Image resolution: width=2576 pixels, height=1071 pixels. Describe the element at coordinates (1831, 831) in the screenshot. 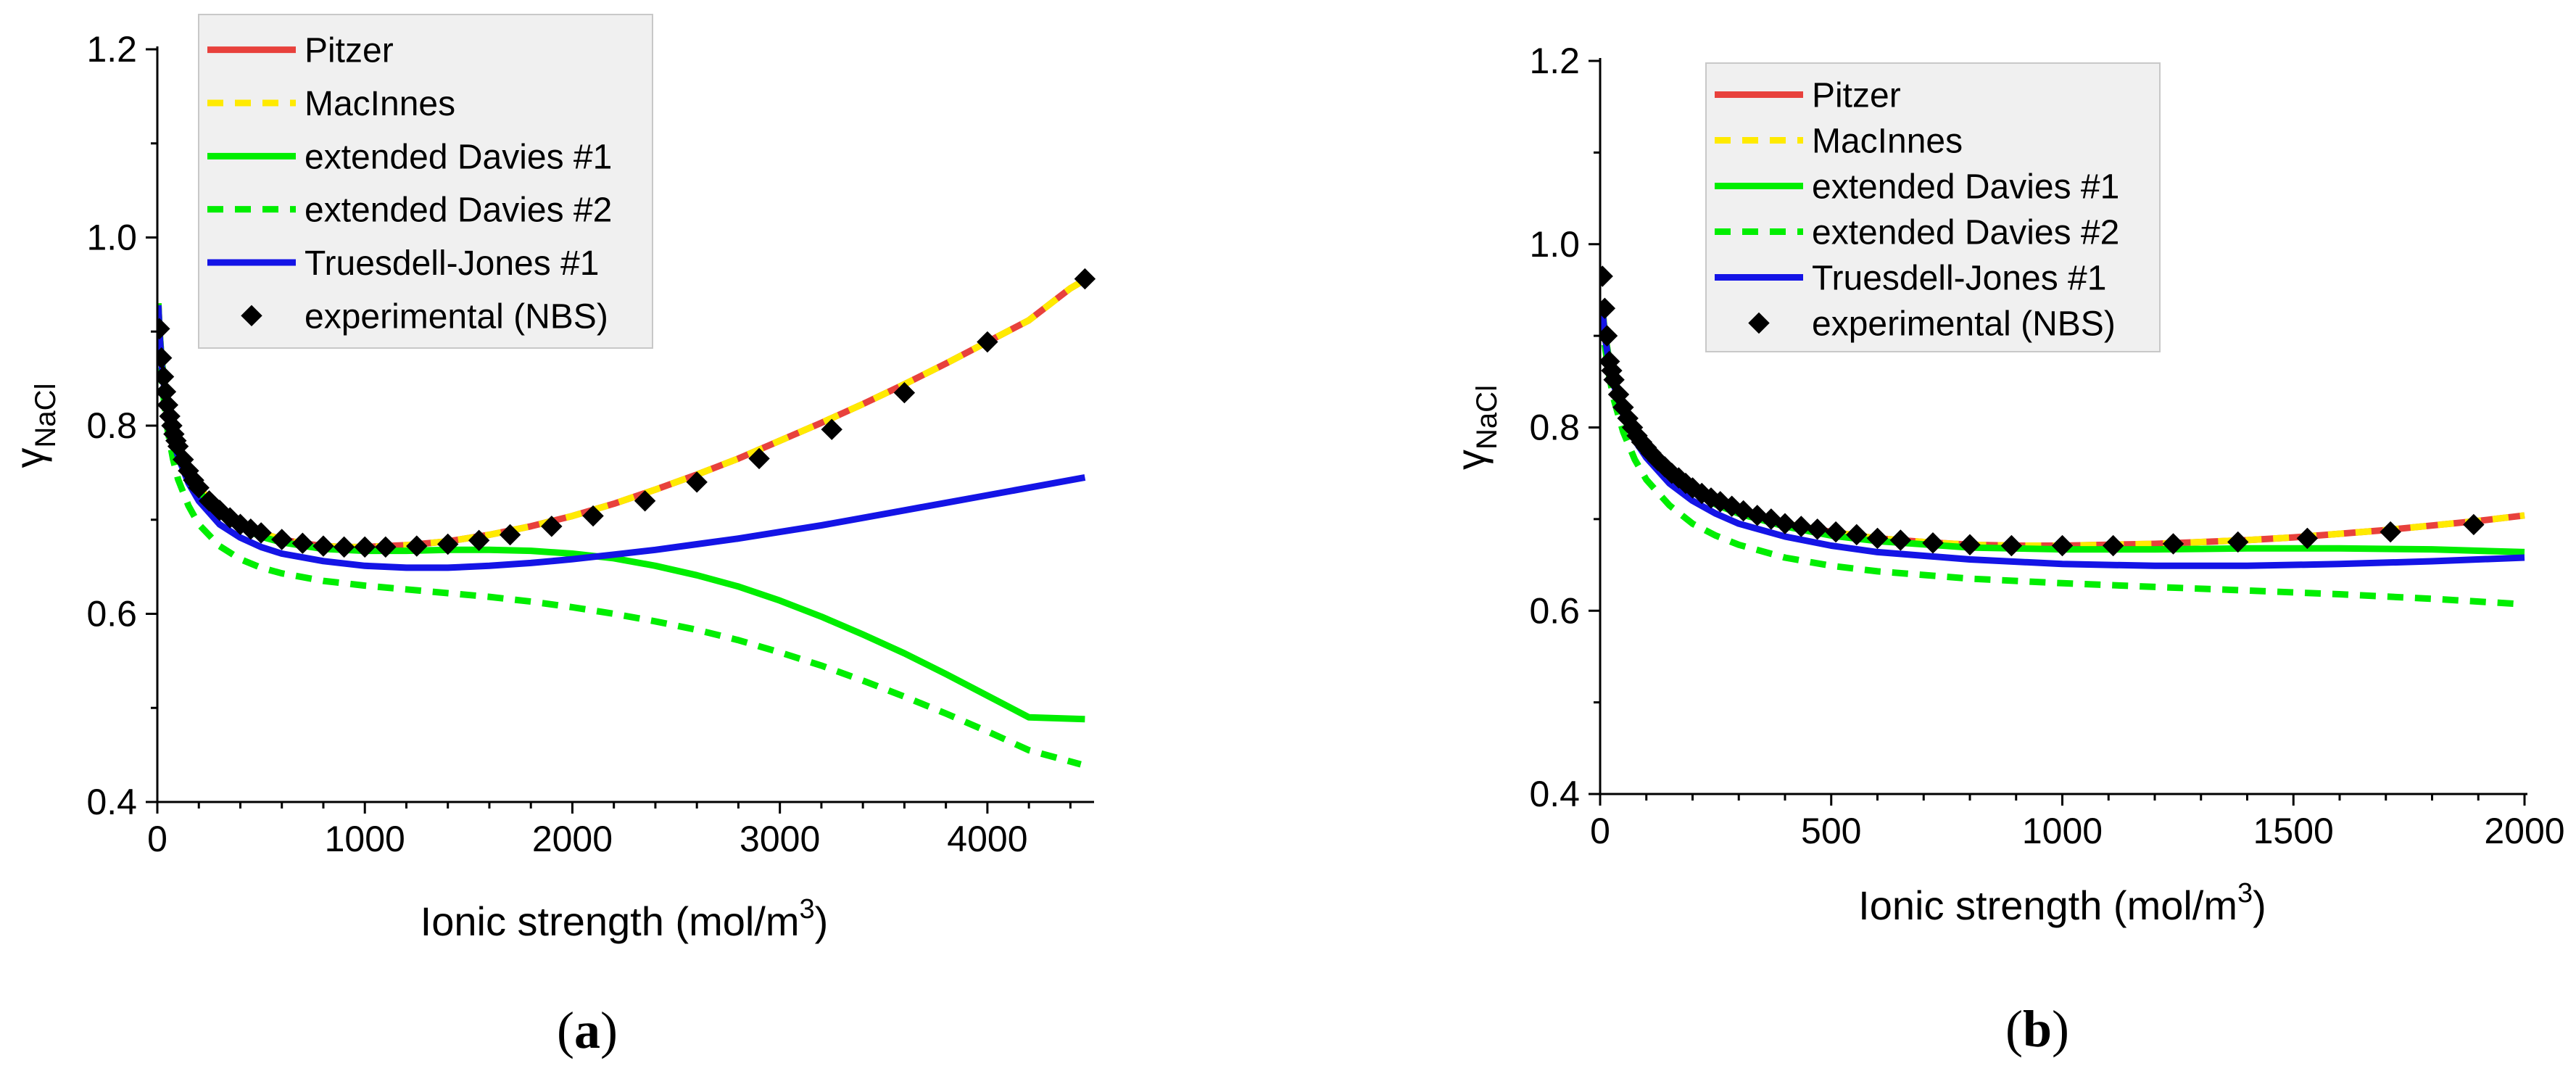

I see `x-tick-label: 500` at that location.